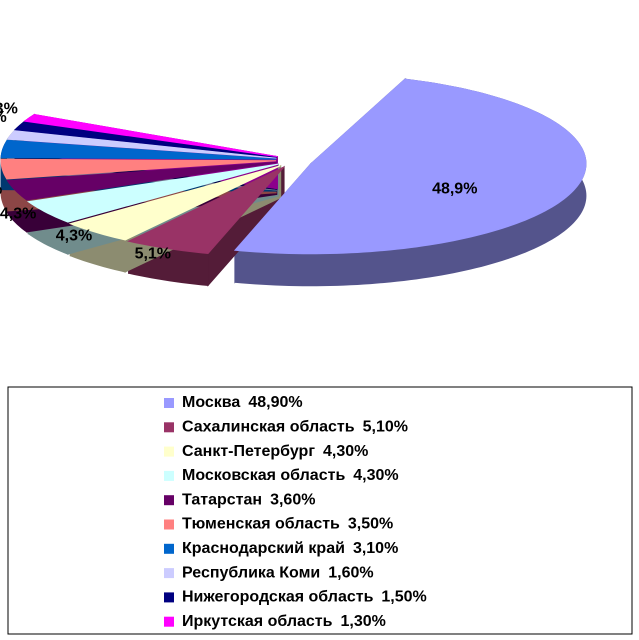 Image resolution: width=639 pixels, height=640 pixels. What do you see at coordinates (1, 189) in the screenshot?
I see `data-label: 3,6%` at bounding box center [1, 189].